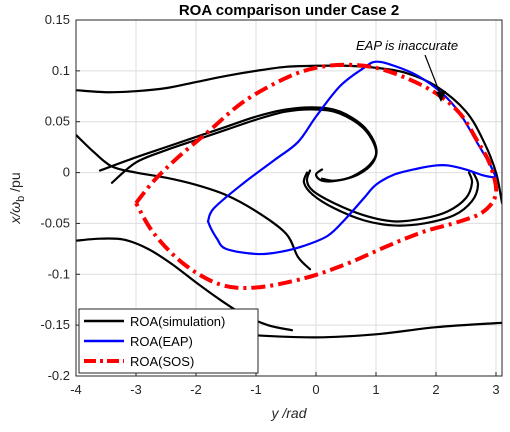 This screenshot has width=510, height=432. I want to click on legend-label-sos: ROA(SOS), so click(162, 361).